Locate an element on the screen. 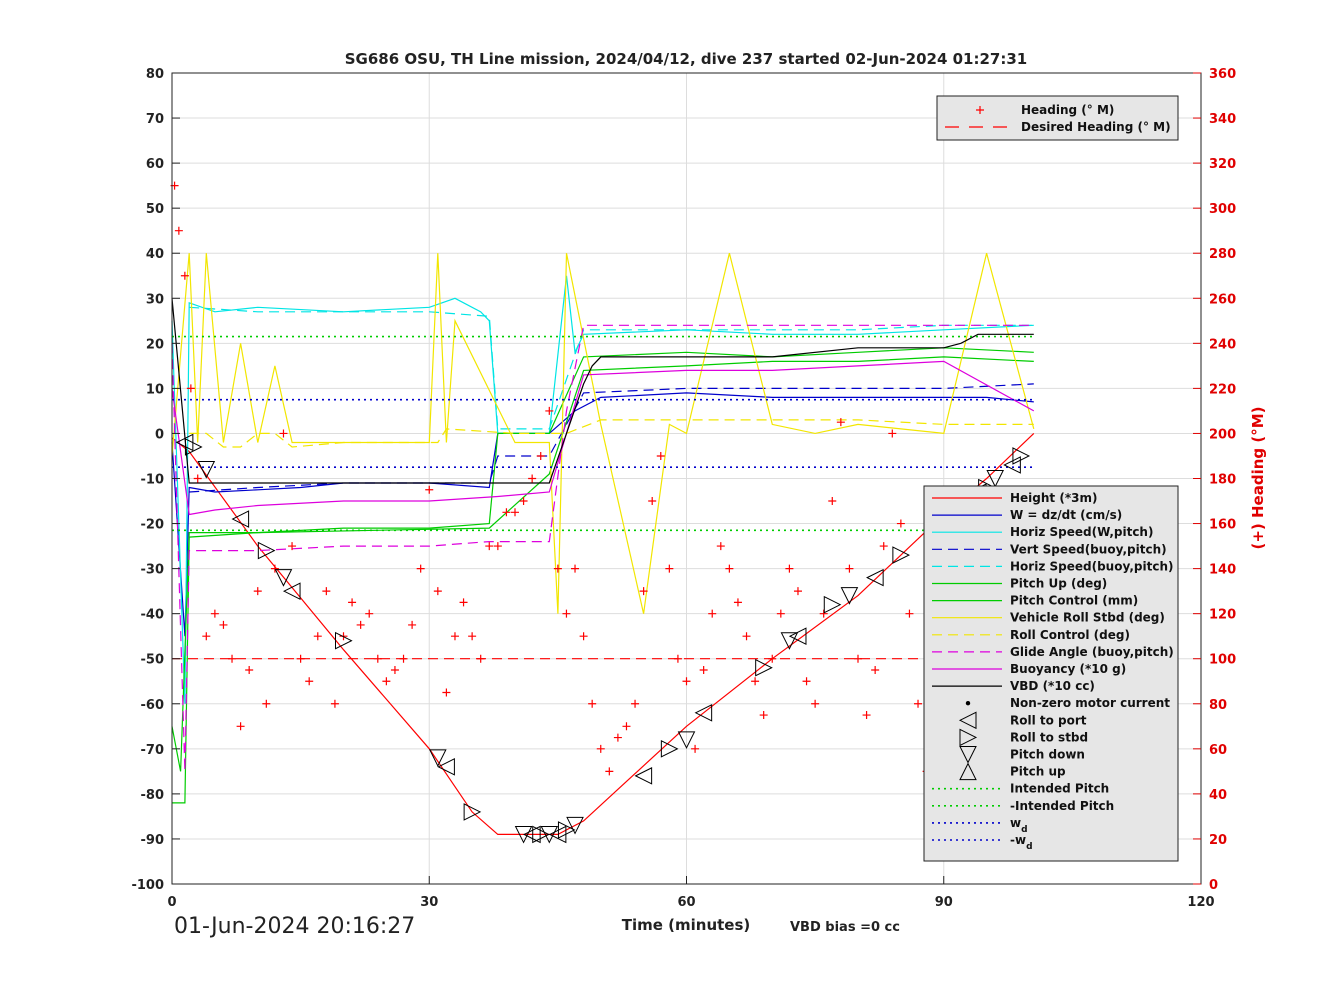 The image size is (1328, 996). series-vbd-10-cc is located at coordinates (602, 391).